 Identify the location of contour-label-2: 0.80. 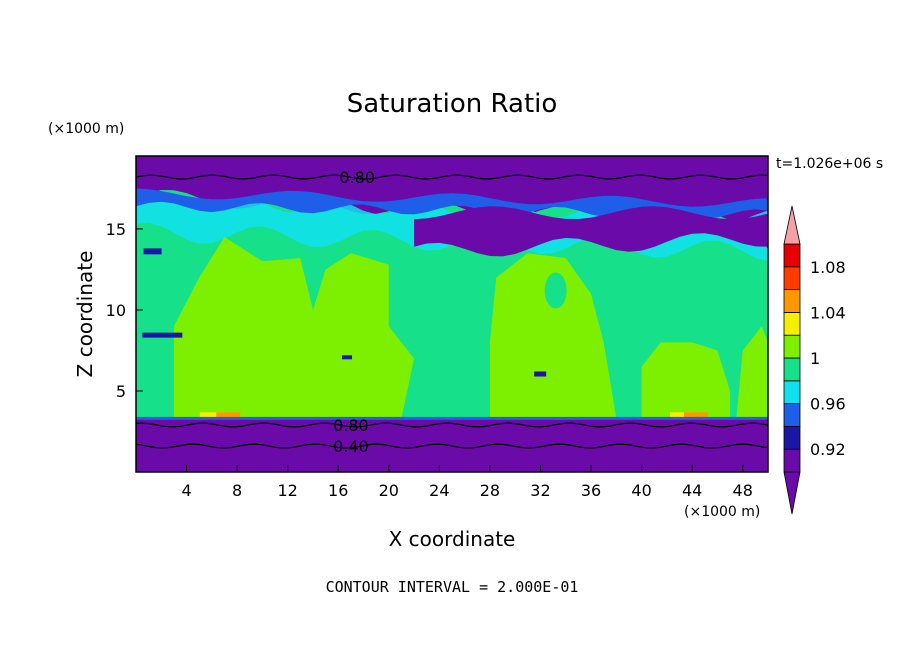
(351, 425).